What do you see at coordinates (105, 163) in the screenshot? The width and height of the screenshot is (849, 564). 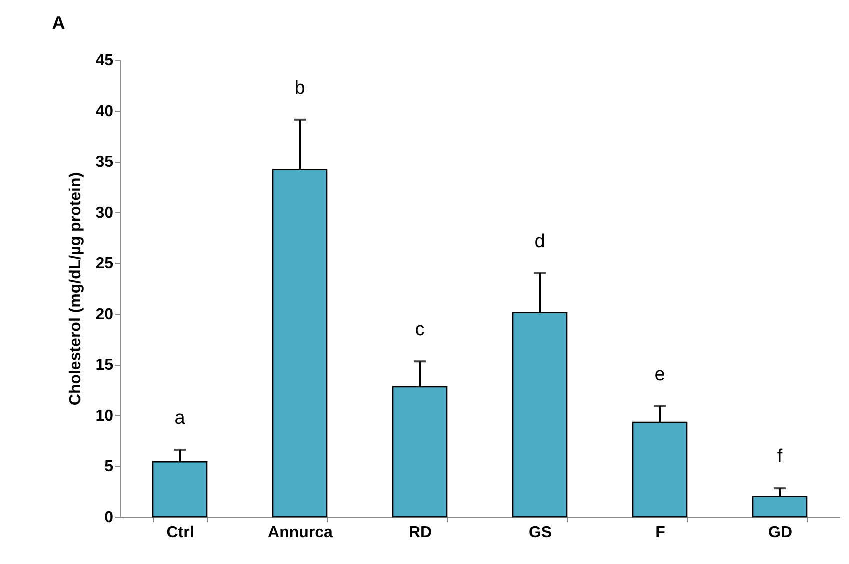 I see `y-tick-label: 35` at bounding box center [105, 163].